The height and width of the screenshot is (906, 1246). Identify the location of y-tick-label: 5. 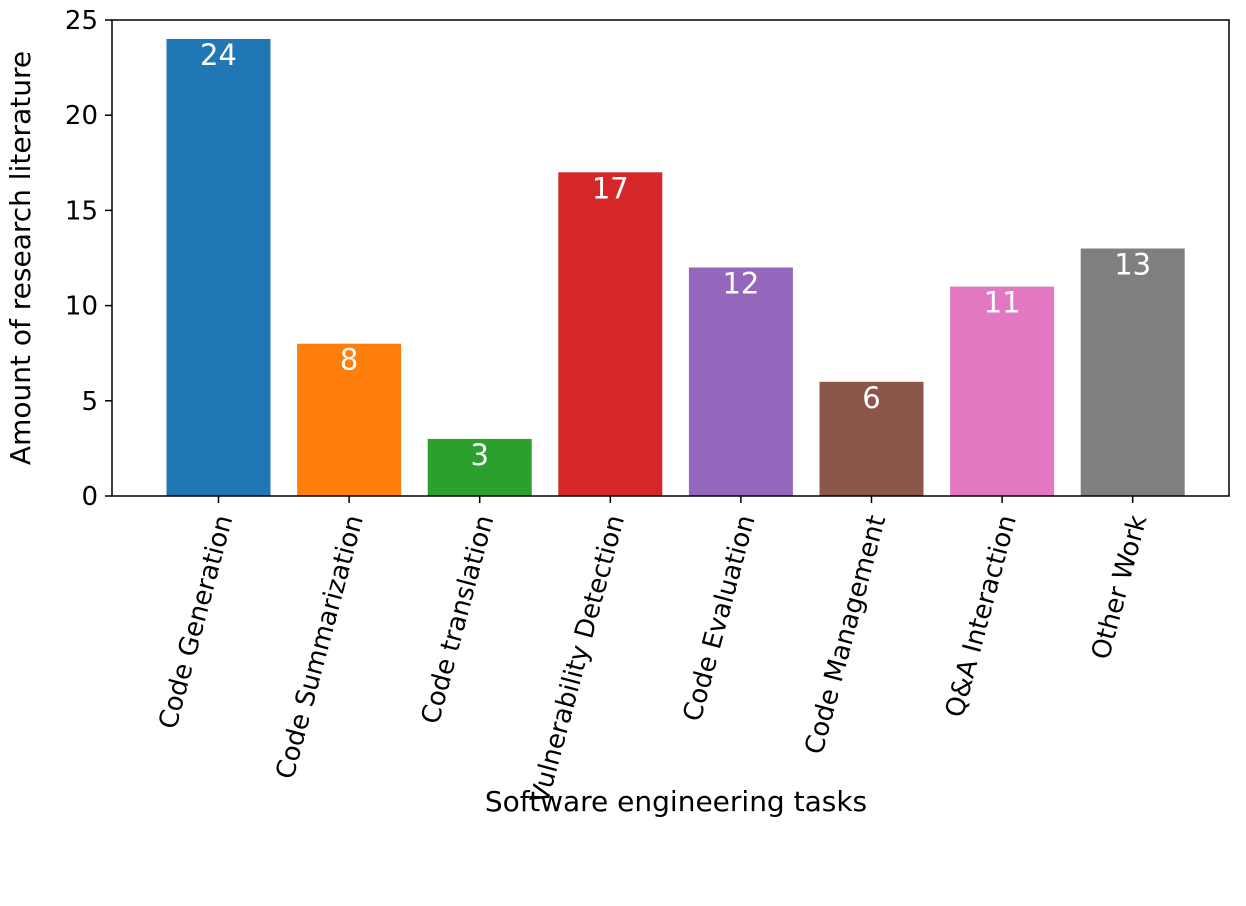
(89, 402).